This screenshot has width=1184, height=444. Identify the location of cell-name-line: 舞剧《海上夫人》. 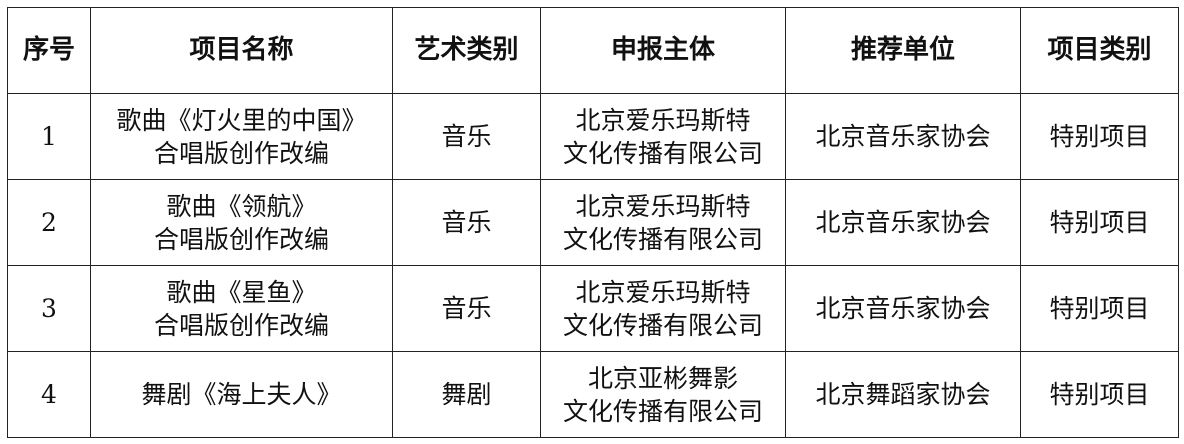
(241, 394).